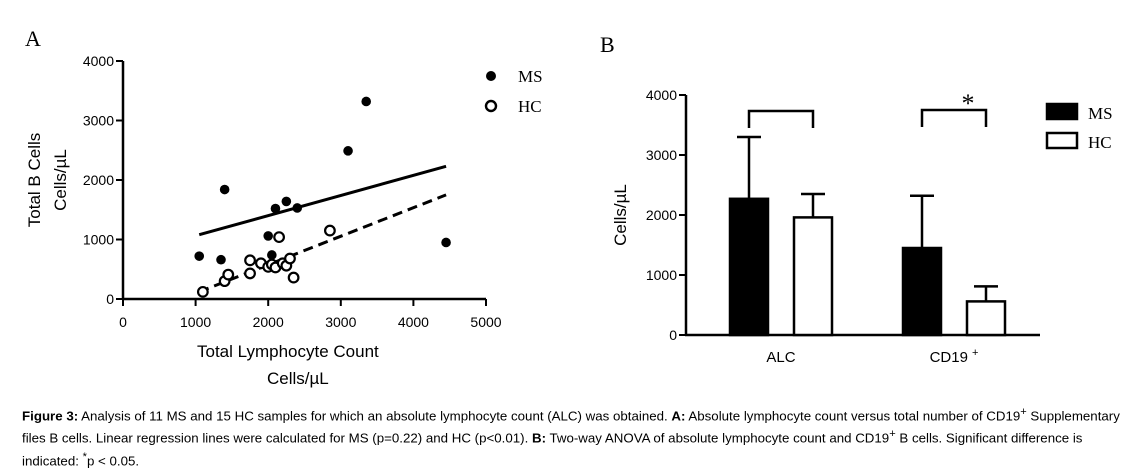  I want to click on x-tick-label: 3000, so click(340, 322).